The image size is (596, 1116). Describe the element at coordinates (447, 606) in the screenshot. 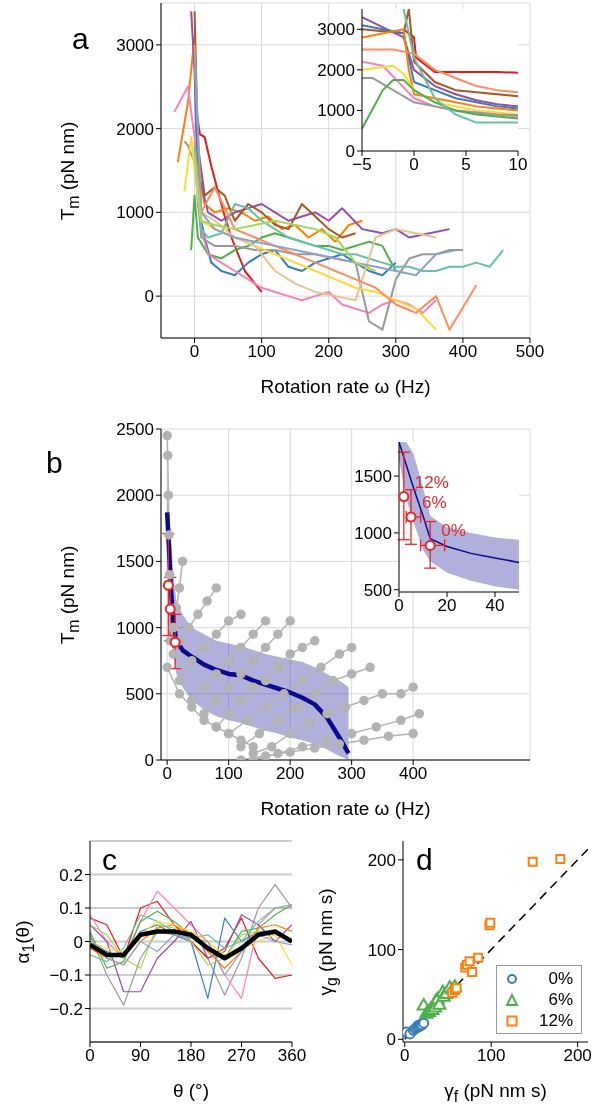

I see `x-tick-label: 20` at that location.